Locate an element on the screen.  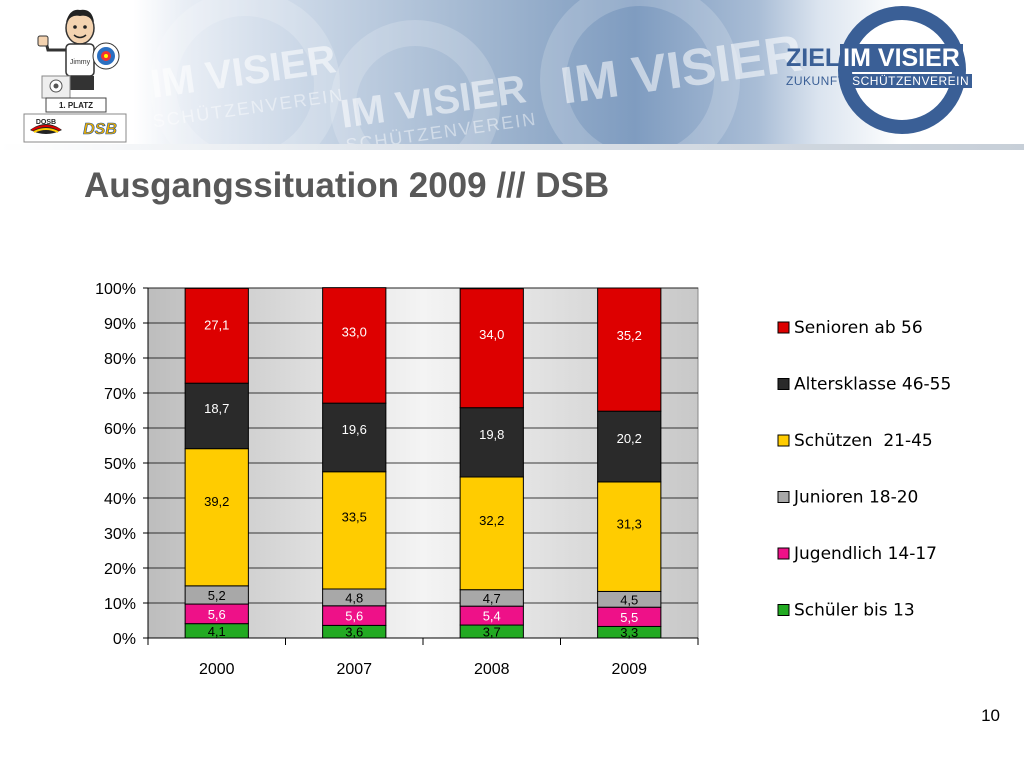
data-label: 18,7 is located at coordinates (216, 408).